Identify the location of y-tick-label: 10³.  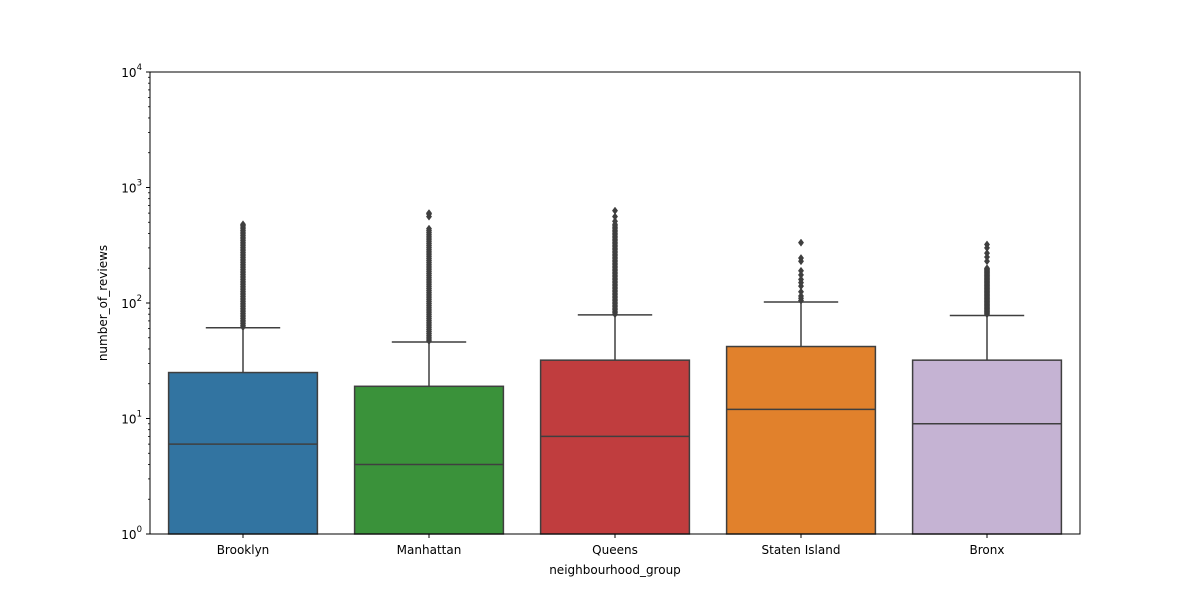
(131, 187).